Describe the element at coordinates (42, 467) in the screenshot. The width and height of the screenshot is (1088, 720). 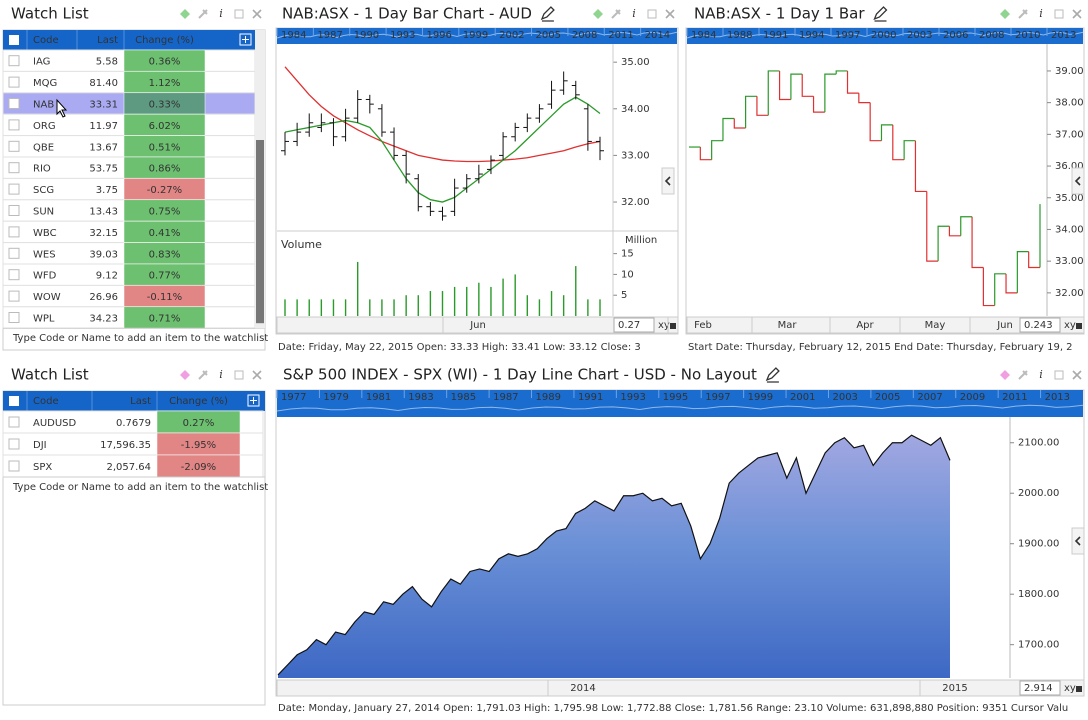
I see `code-cell: SPX` at that location.